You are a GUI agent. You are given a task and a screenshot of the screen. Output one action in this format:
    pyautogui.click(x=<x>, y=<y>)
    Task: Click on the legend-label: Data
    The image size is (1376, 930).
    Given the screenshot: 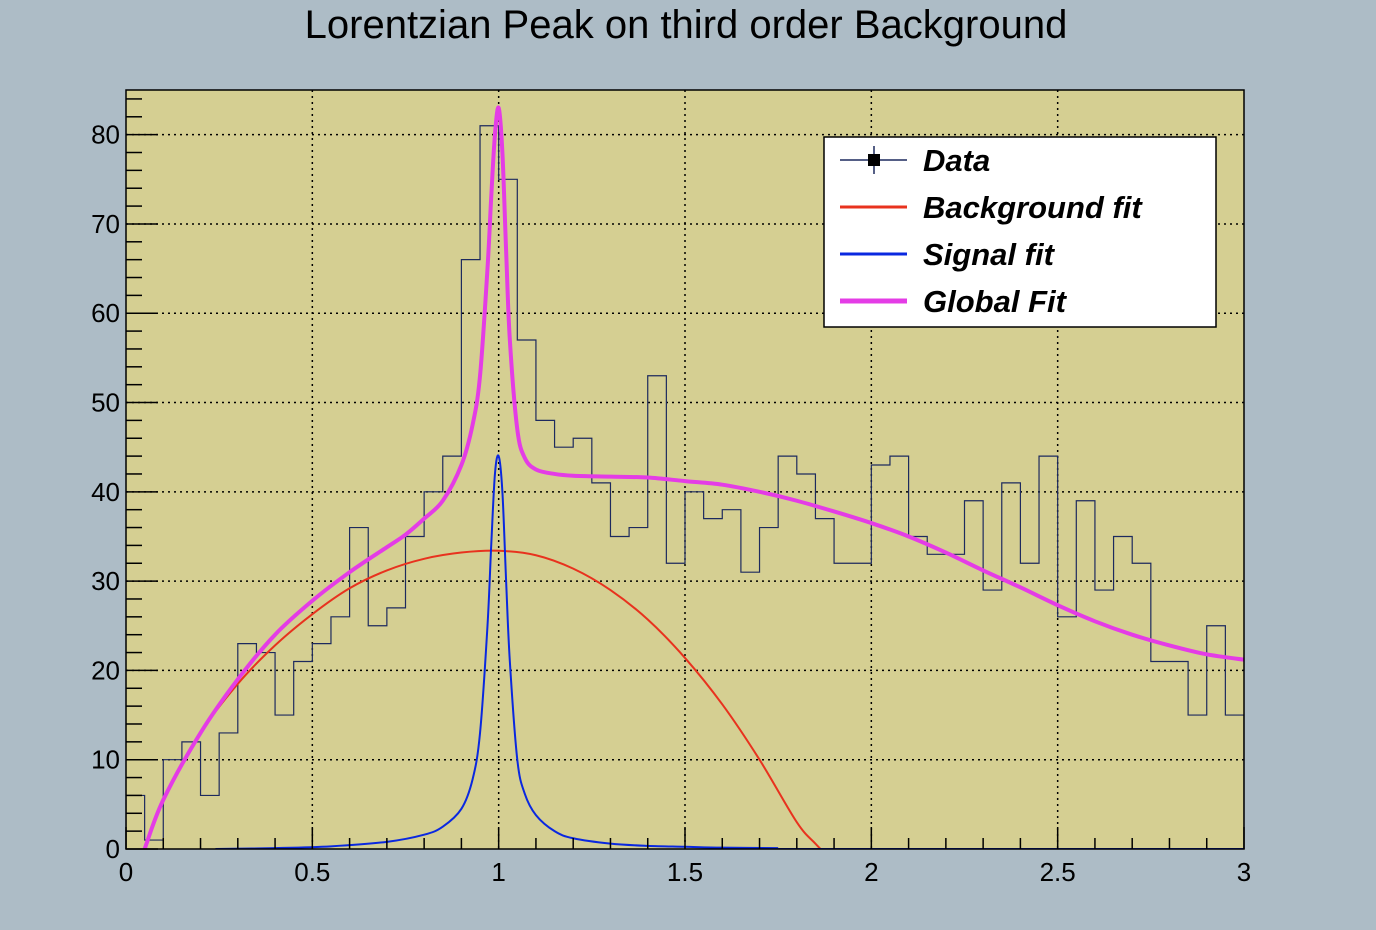 What is the action you would take?
    pyautogui.click(x=956, y=160)
    